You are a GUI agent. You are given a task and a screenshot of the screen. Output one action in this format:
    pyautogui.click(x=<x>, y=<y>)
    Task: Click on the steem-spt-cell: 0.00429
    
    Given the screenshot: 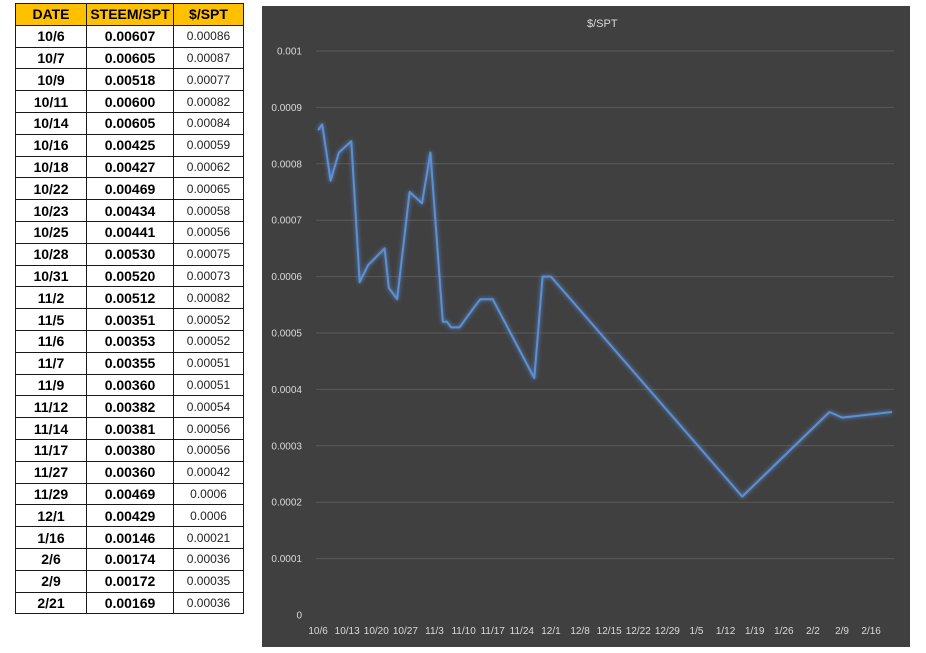 What is the action you would take?
    pyautogui.click(x=130, y=516)
    